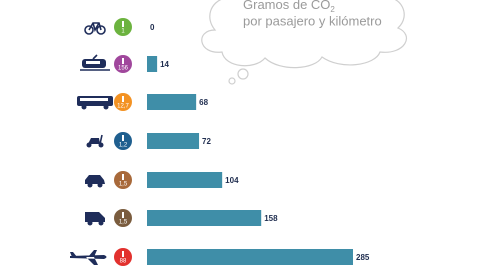  Describe the element at coordinates (152, 27) in the screenshot. I see `value-label: 0` at that location.